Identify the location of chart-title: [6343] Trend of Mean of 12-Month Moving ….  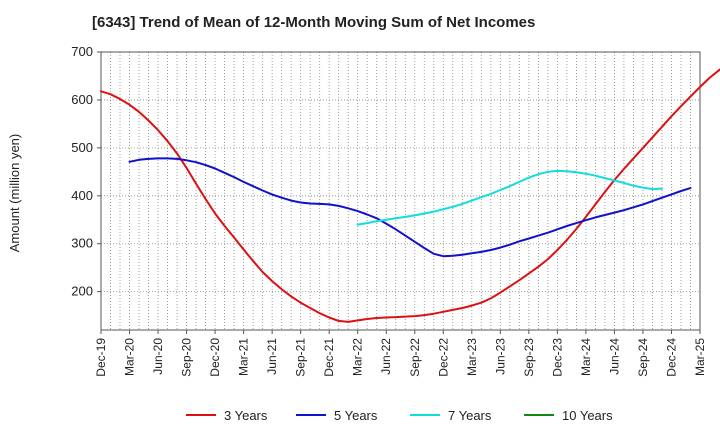
(314, 22).